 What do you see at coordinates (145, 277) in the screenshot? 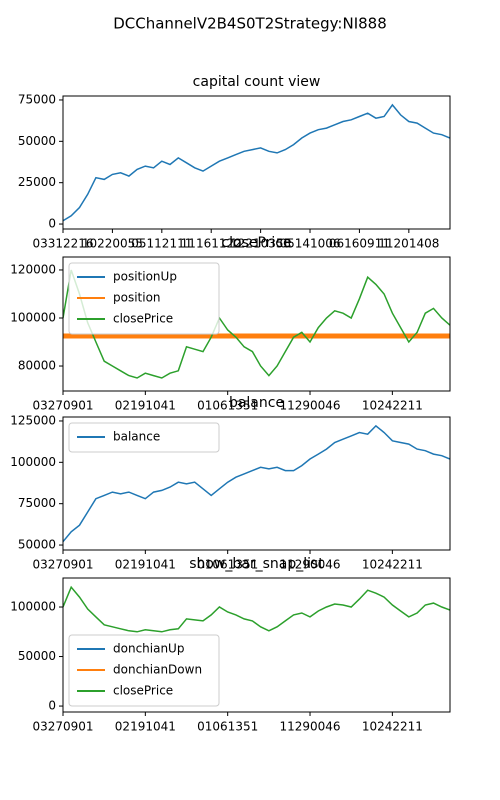
I see `legend-label: positionUp` at bounding box center [145, 277].